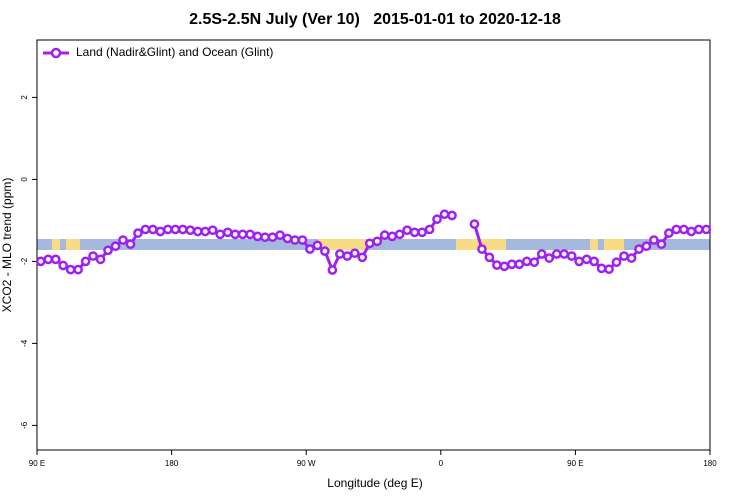 The image size is (750, 500). I want to click on y-tick-label: -4, so click(24, 343).